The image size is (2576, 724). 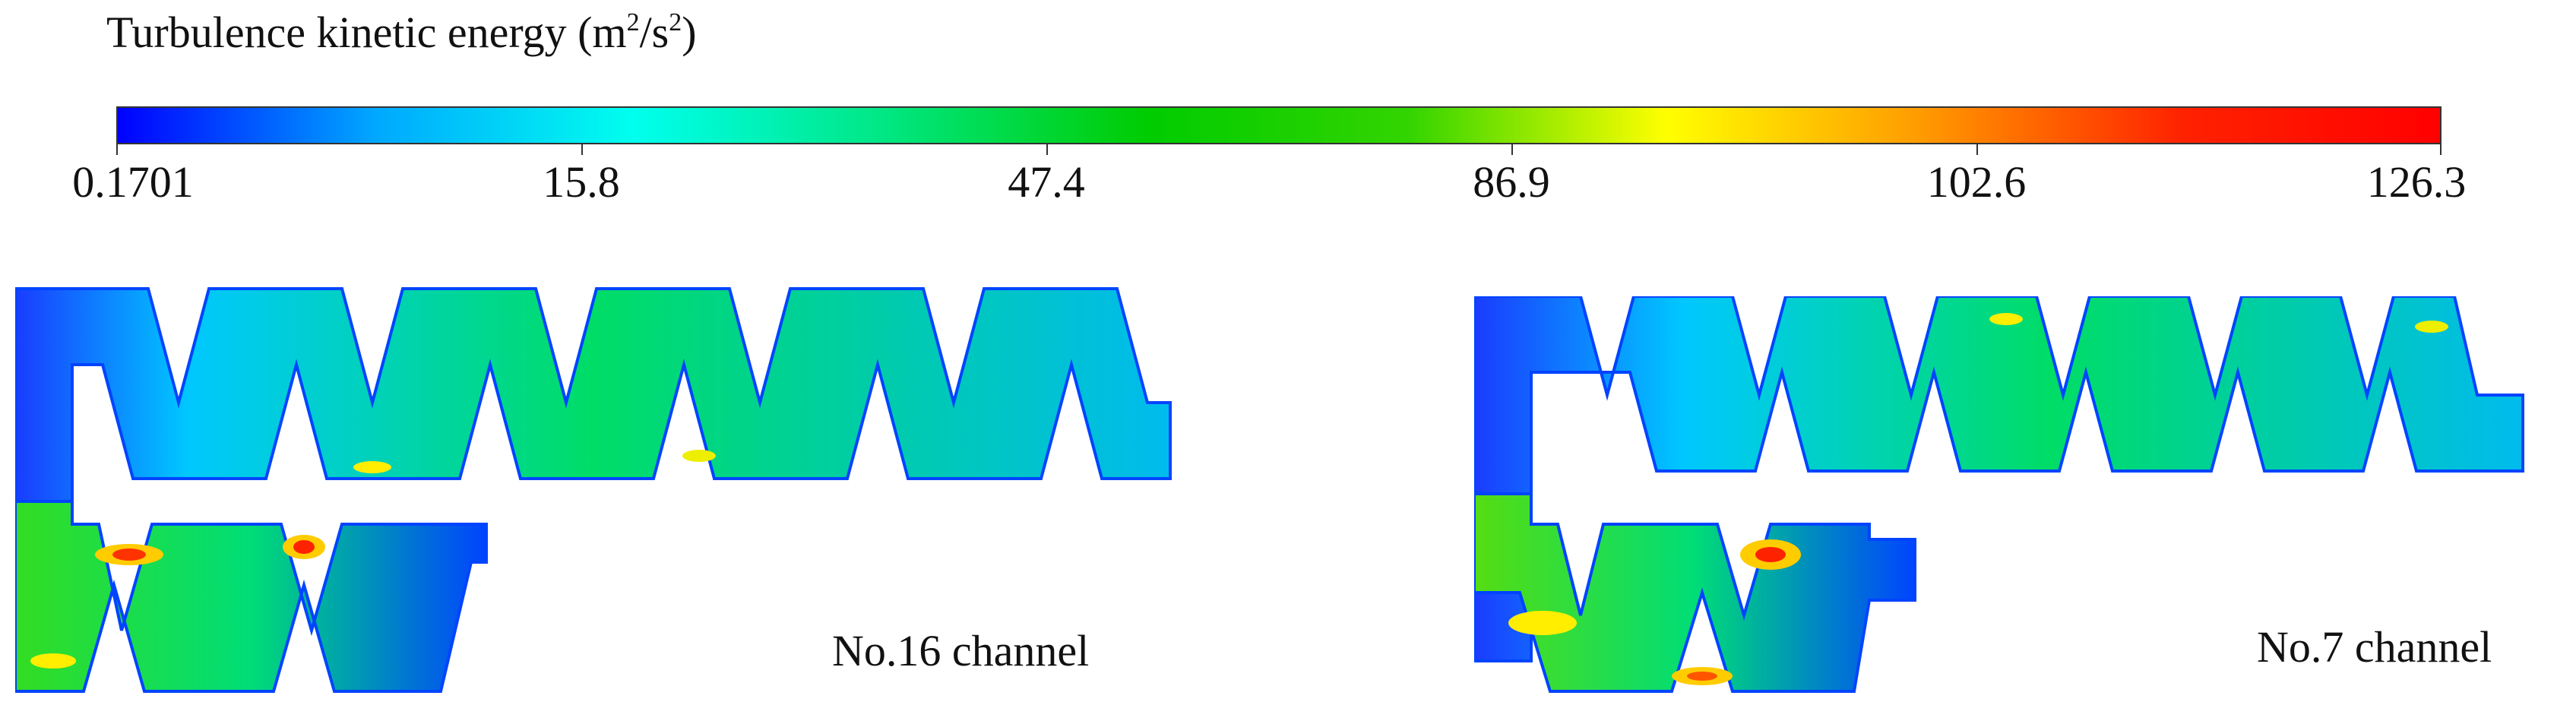 I want to click on channel-label-no7: No.7 channel, so click(x=2374, y=647).